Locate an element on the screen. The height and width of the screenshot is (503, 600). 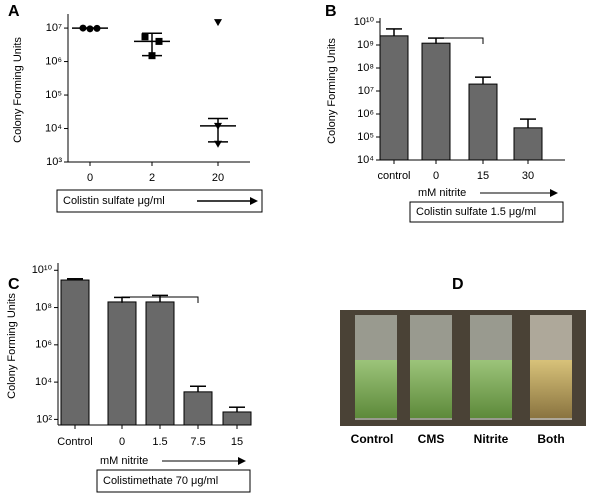
panel-letter: B is located at coordinates (331, 11).